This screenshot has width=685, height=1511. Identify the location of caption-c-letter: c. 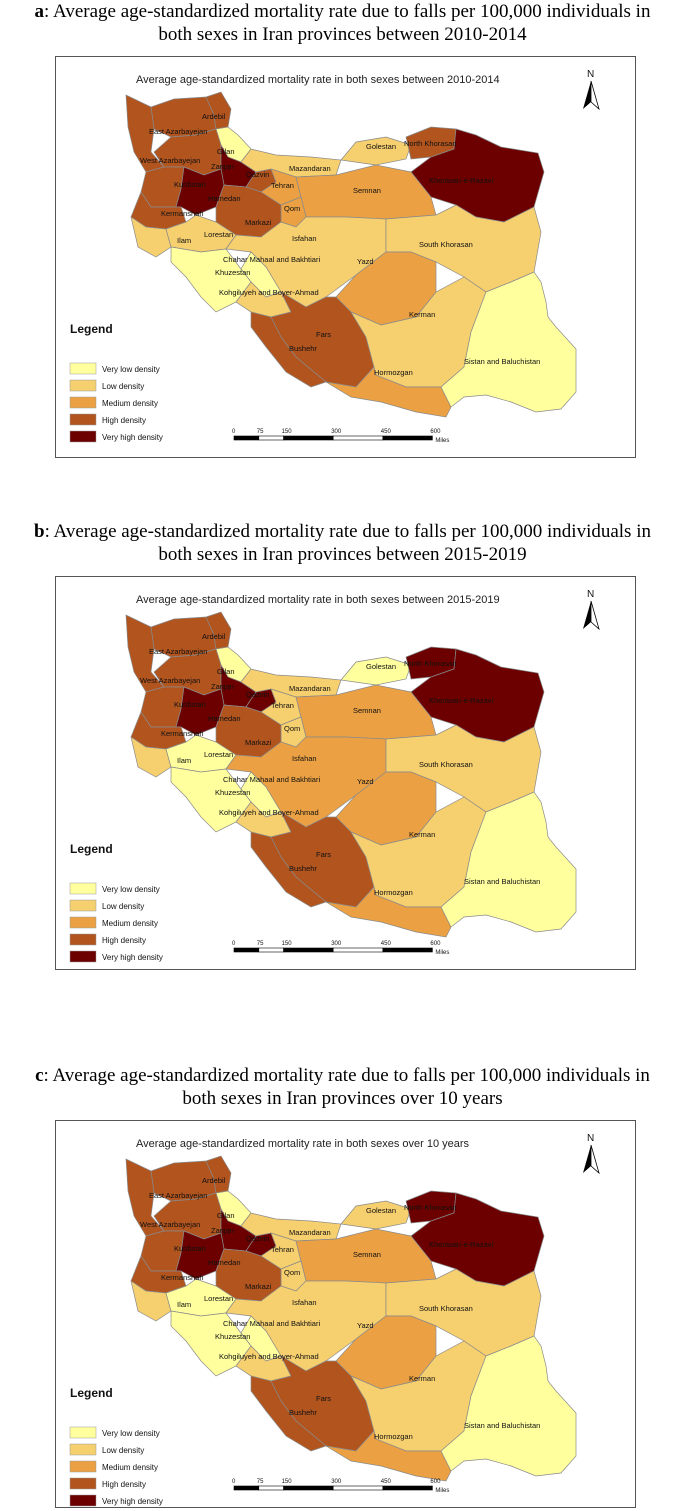
(39, 1075).